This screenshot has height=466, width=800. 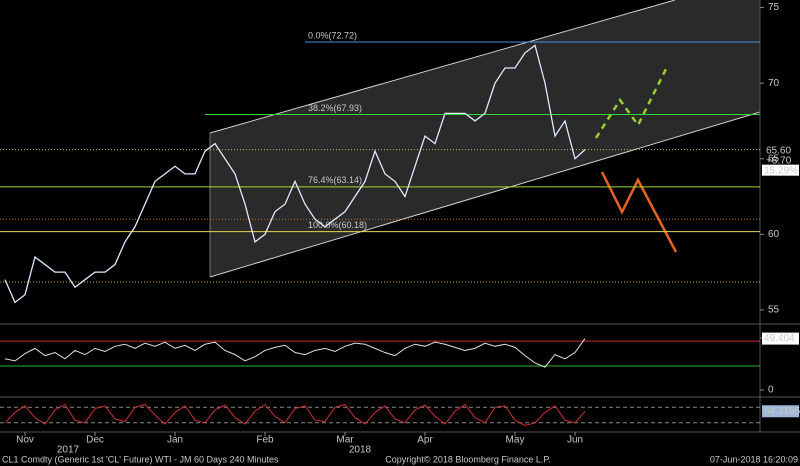 What do you see at coordinates (68, 450) in the screenshot?
I see `x-year-label: 2017` at bounding box center [68, 450].